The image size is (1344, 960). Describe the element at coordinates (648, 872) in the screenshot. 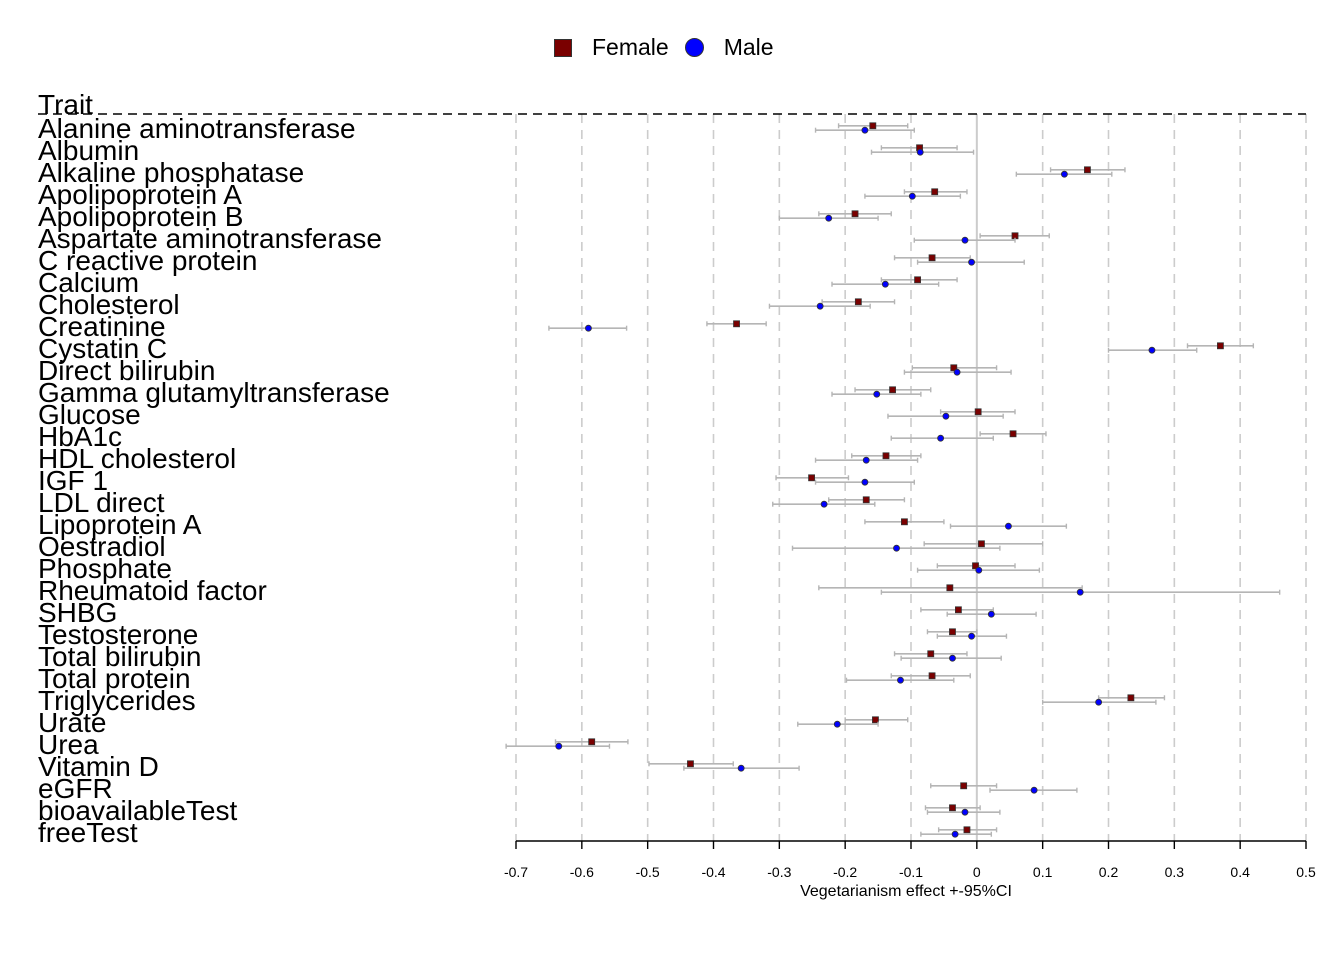

I see `x-tick-label: -0.5` at that location.